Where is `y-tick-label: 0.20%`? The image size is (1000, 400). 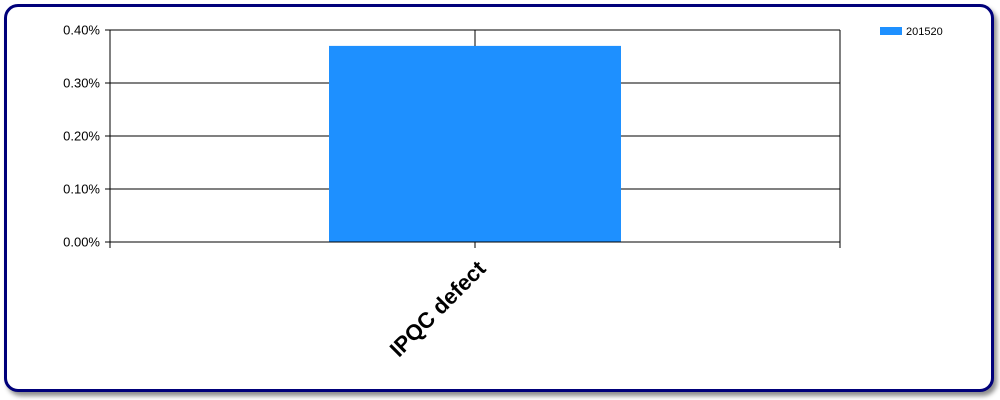
y-tick-label: 0.20% is located at coordinates (81, 136).